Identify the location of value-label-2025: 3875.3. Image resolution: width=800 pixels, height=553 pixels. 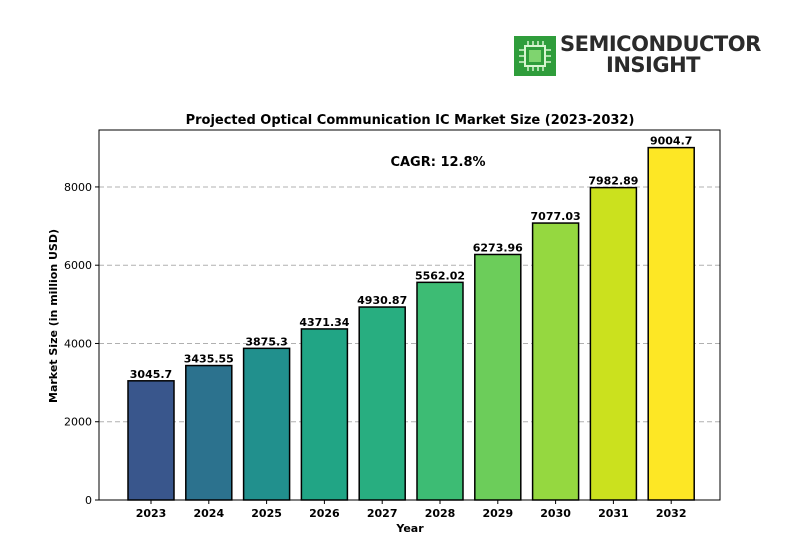
(266, 341).